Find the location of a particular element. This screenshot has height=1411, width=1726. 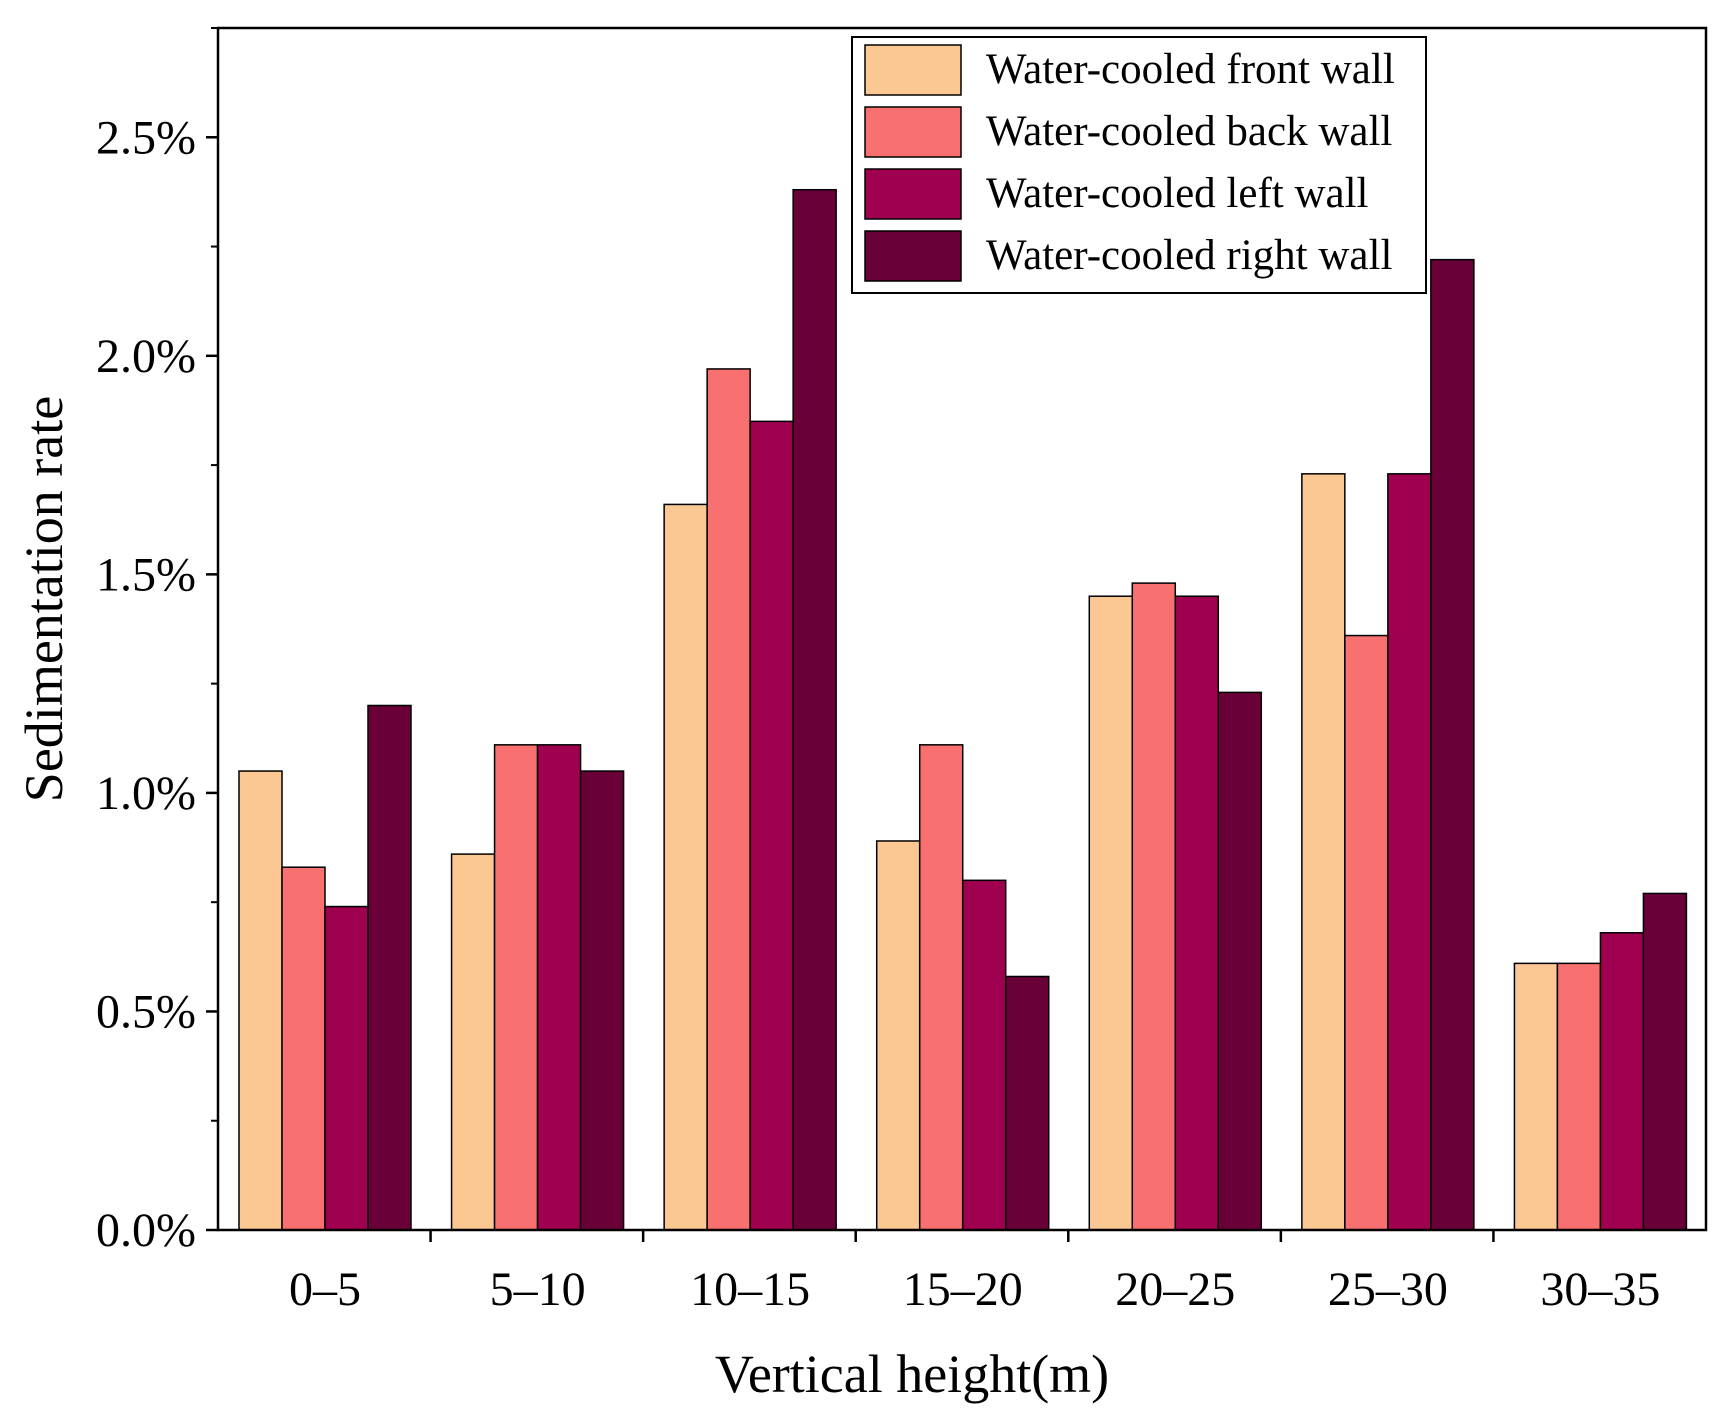

bar-2-10–15 is located at coordinates (728, 799).